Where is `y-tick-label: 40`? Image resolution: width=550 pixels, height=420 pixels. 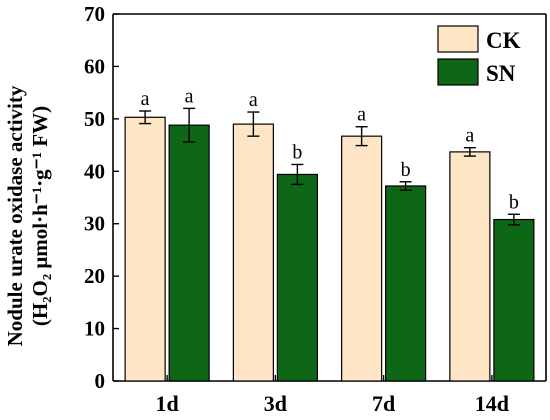 y-tick-label: 40 is located at coordinates (94, 171).